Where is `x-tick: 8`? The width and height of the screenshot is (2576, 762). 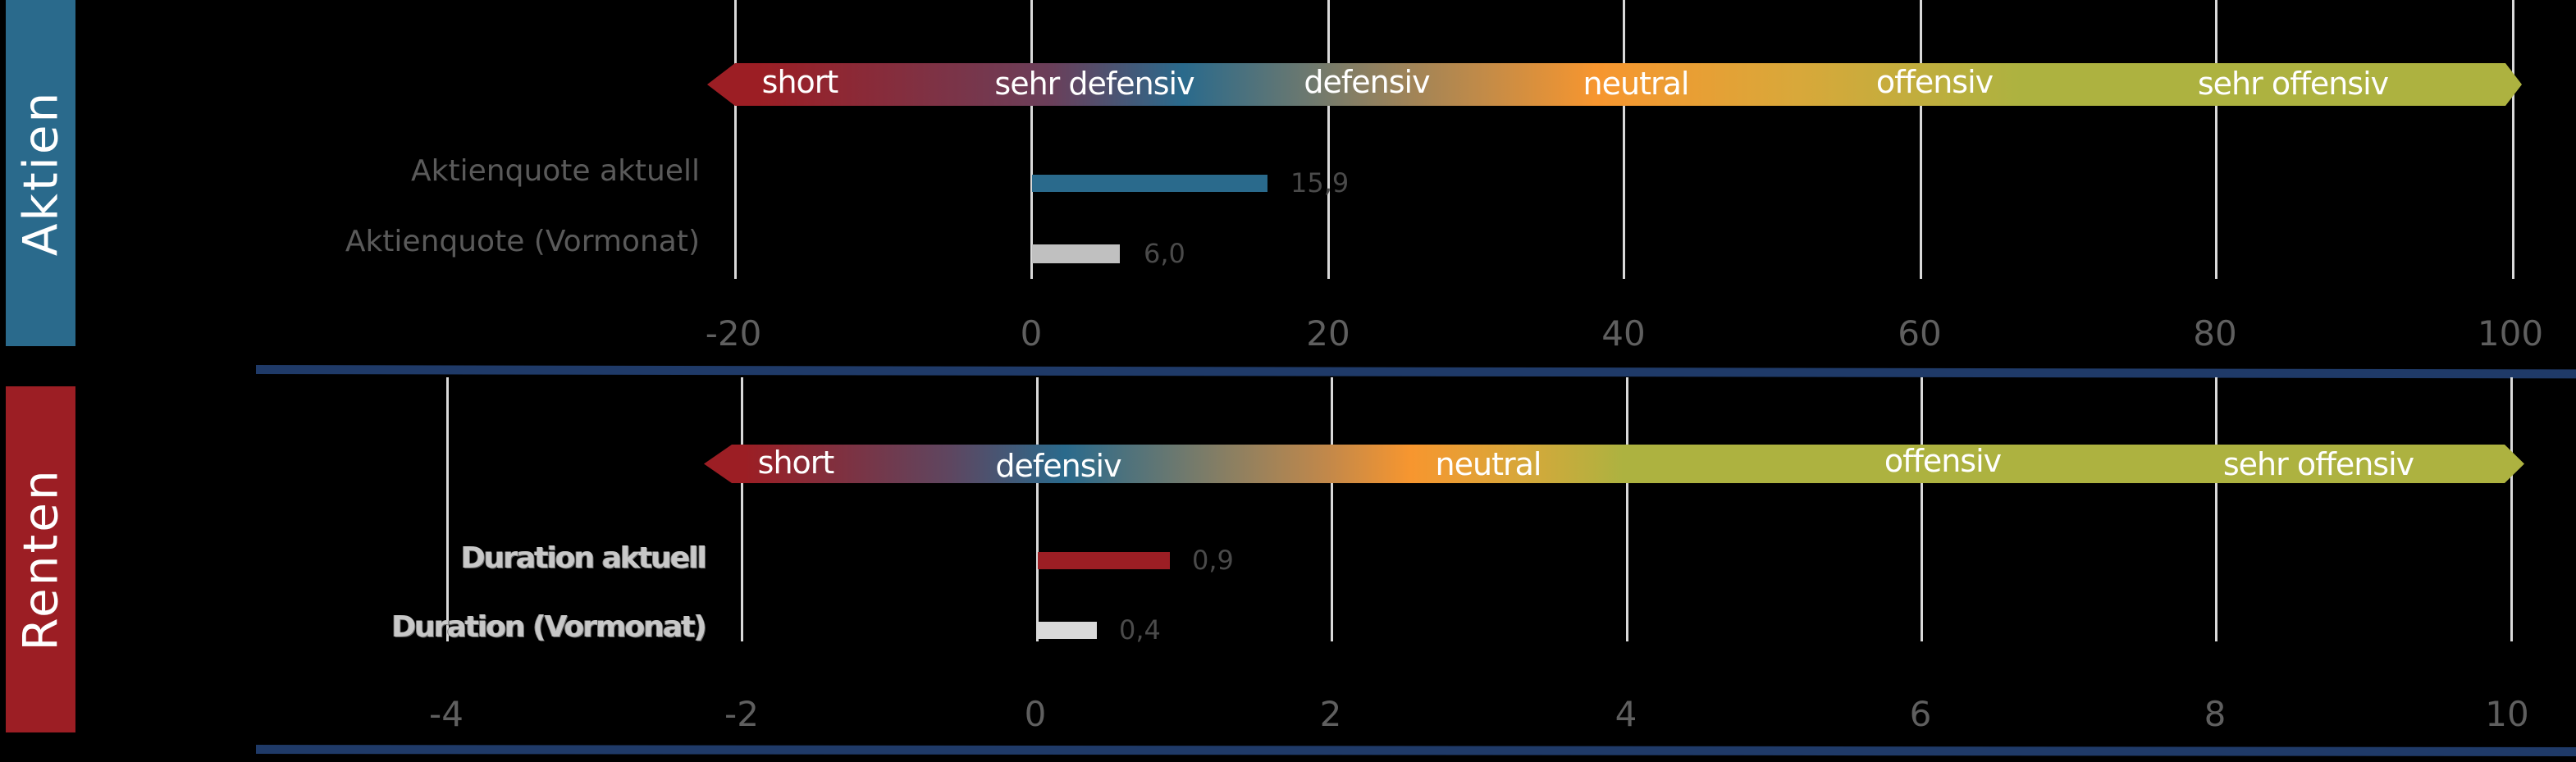
x-tick: 8 is located at coordinates (2215, 714).